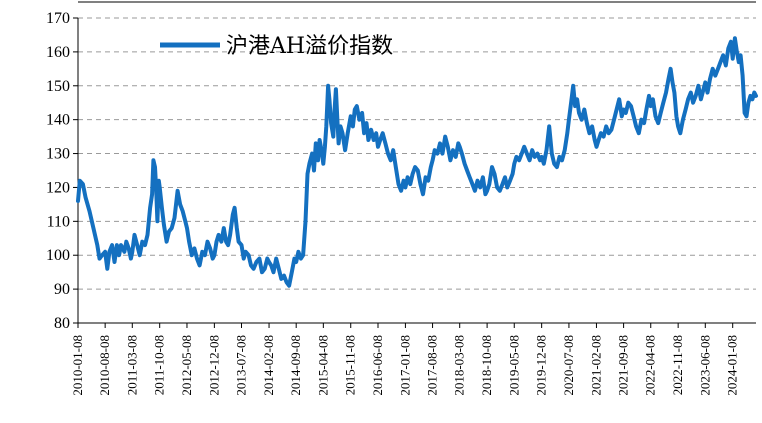 This screenshot has height=423, width=762. I want to click on x-tick-label-2022-04-08: 2022-04-08, so click(650, 365).